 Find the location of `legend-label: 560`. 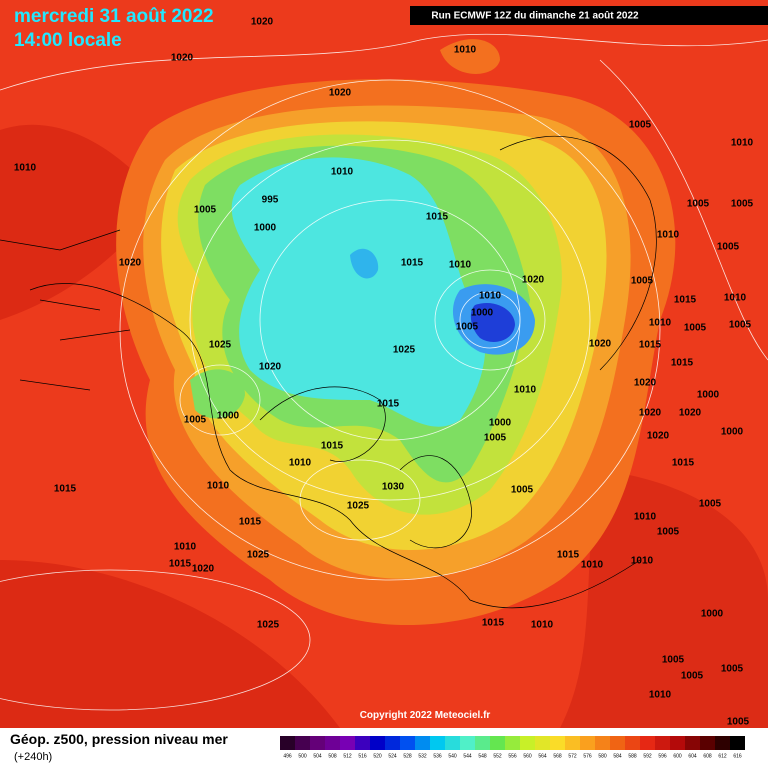

legend-label: 560 is located at coordinates (527, 756).